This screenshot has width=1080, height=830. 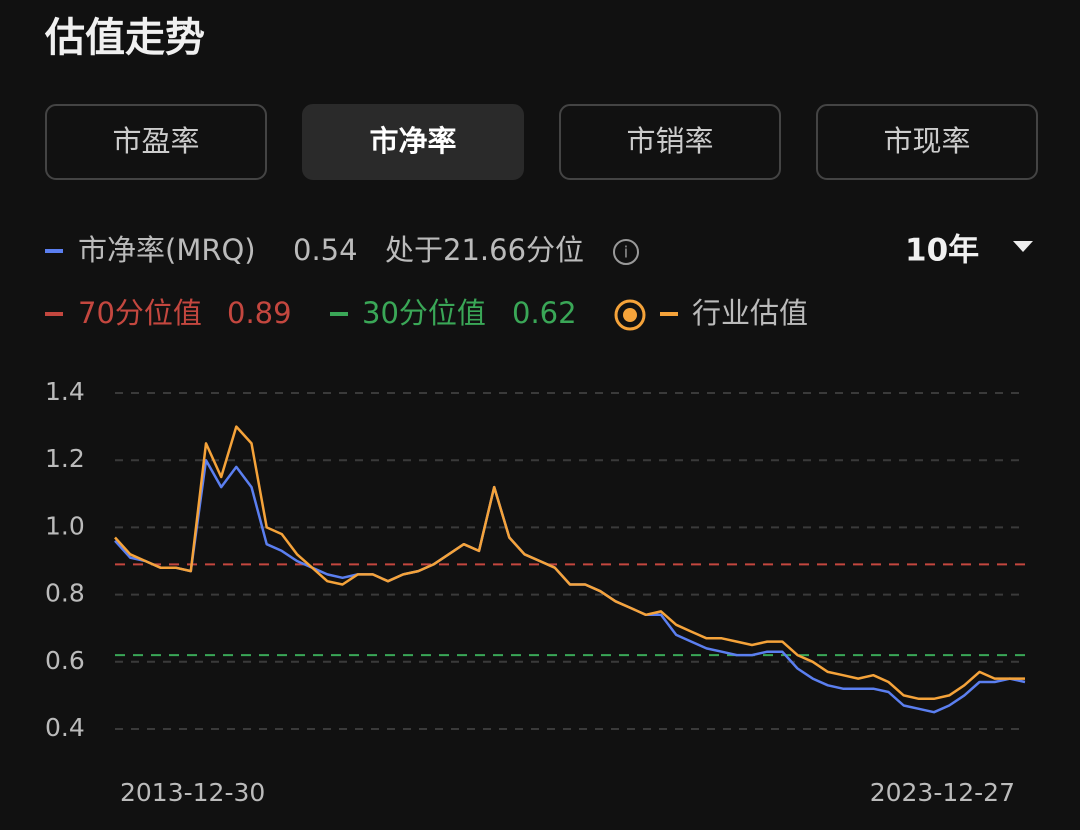 I want to click on legend-value: 0.62, so click(x=544, y=313).